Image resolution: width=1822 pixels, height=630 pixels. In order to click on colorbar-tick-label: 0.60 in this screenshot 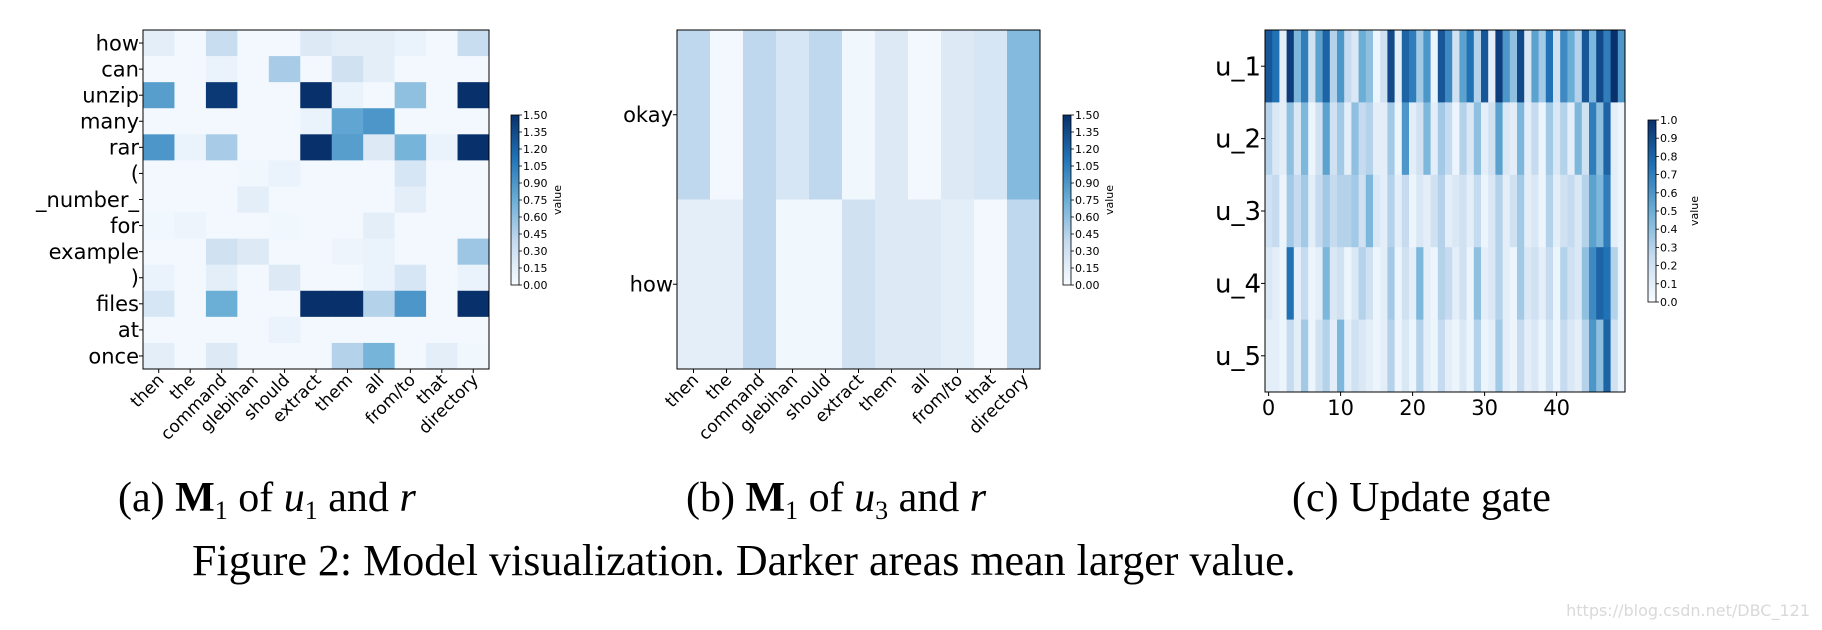, I will do `click(535, 217)`.